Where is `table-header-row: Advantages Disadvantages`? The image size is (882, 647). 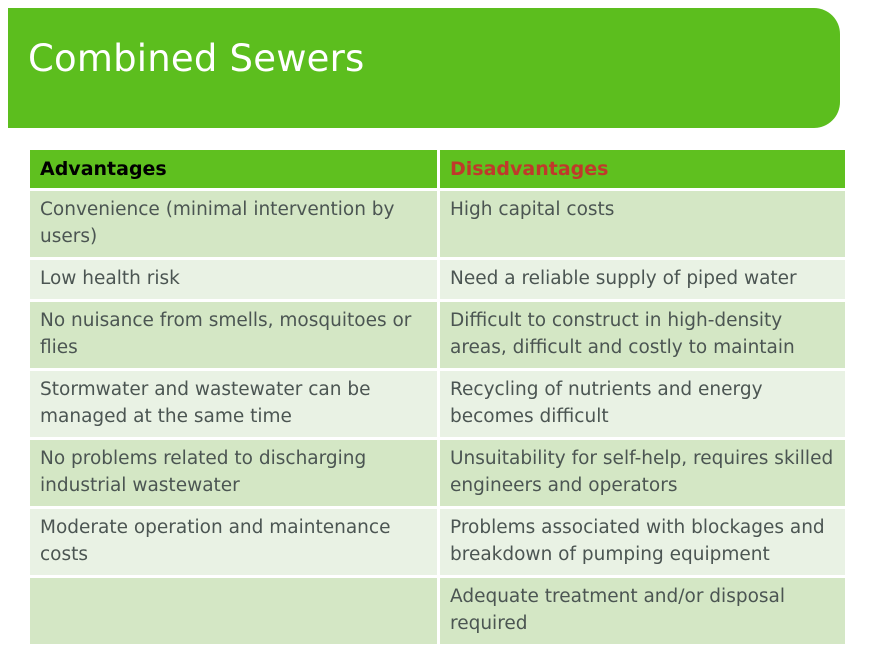
table-header-row: Advantages Disadvantages is located at coordinates (437, 170).